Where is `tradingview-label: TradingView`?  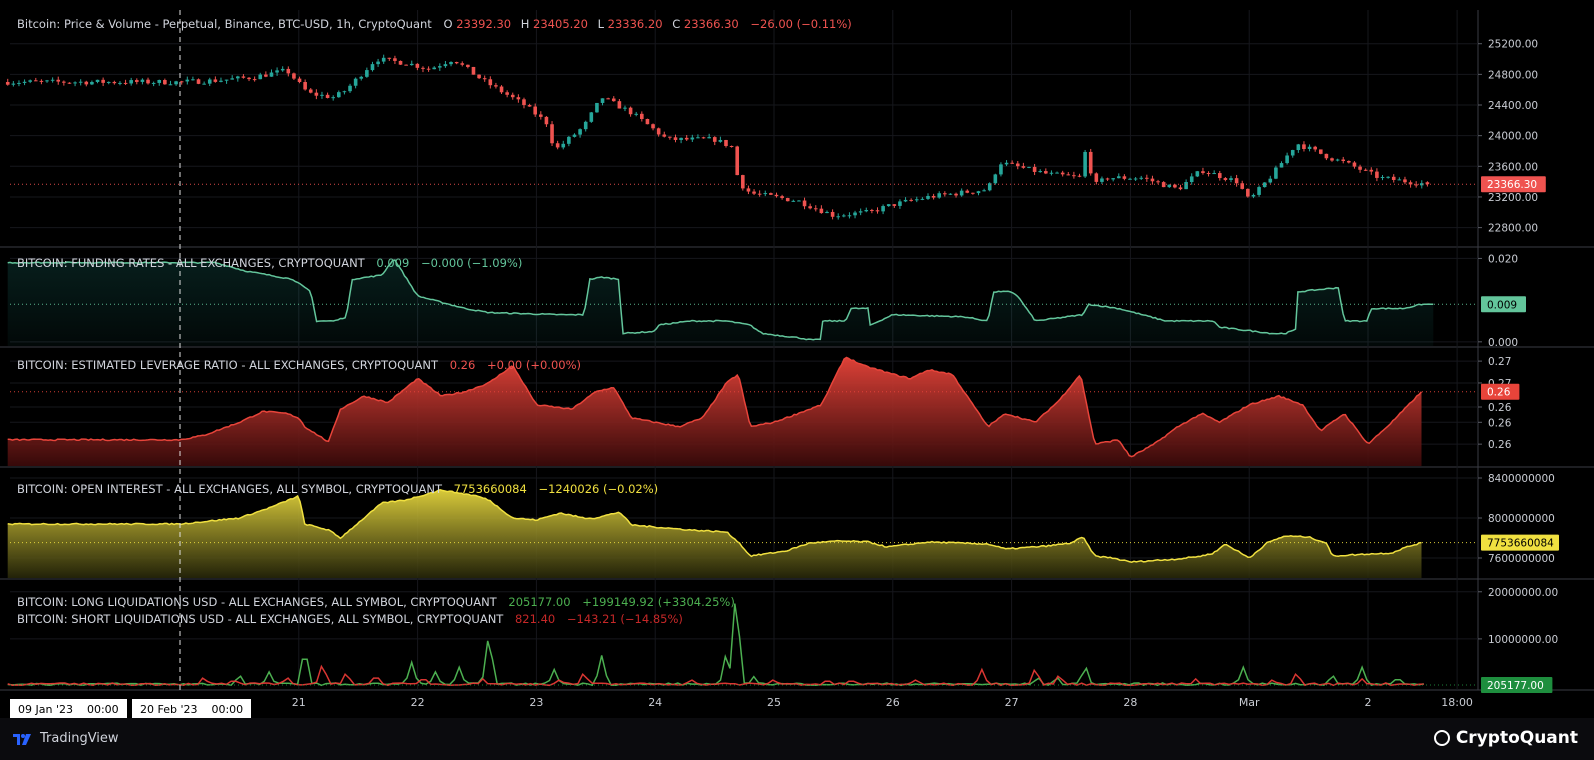 tradingview-label: TradingView is located at coordinates (79, 738).